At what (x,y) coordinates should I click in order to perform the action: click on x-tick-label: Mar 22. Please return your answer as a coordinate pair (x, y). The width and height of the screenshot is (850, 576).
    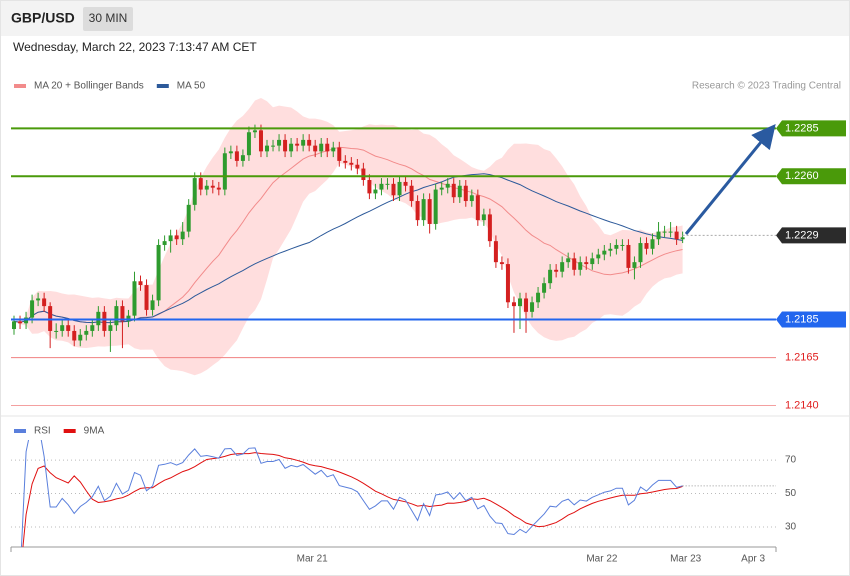
    Looking at the image, I should click on (602, 559).